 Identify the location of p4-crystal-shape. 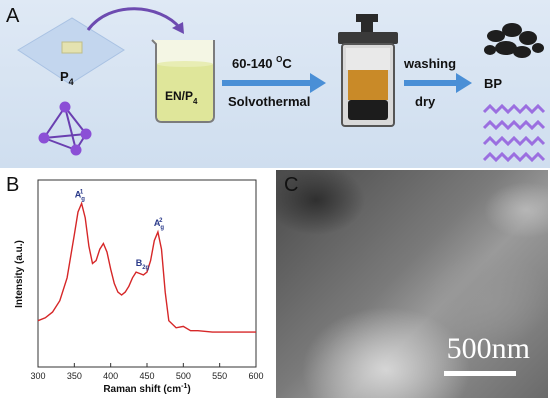
(72, 47).